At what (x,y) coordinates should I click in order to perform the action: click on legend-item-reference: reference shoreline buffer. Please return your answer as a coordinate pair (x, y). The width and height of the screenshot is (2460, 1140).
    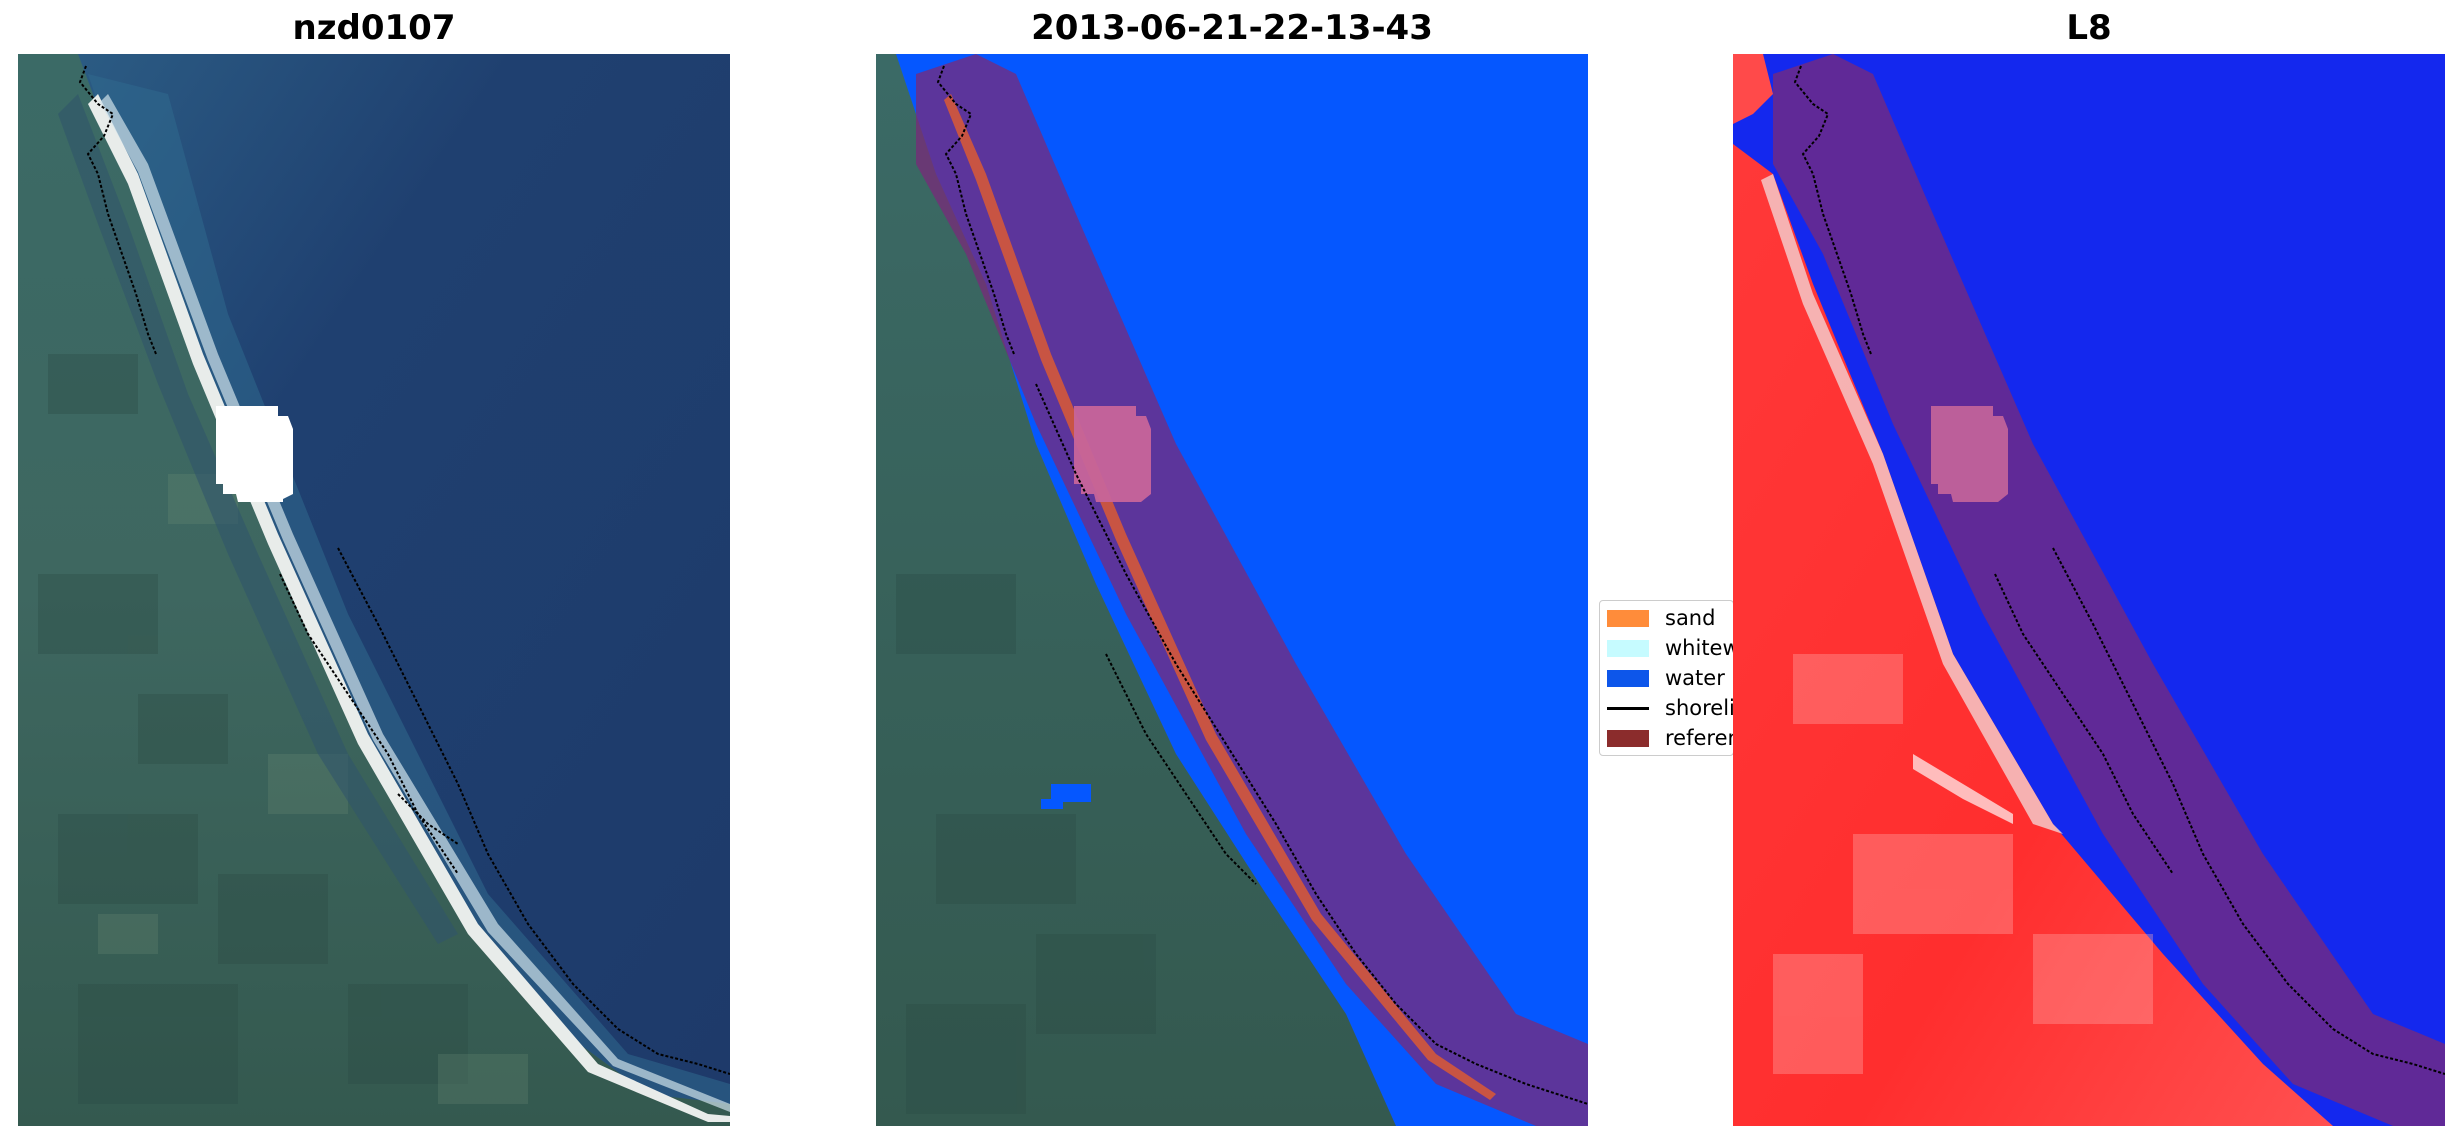
    Looking at the image, I should click on (1666, 738).